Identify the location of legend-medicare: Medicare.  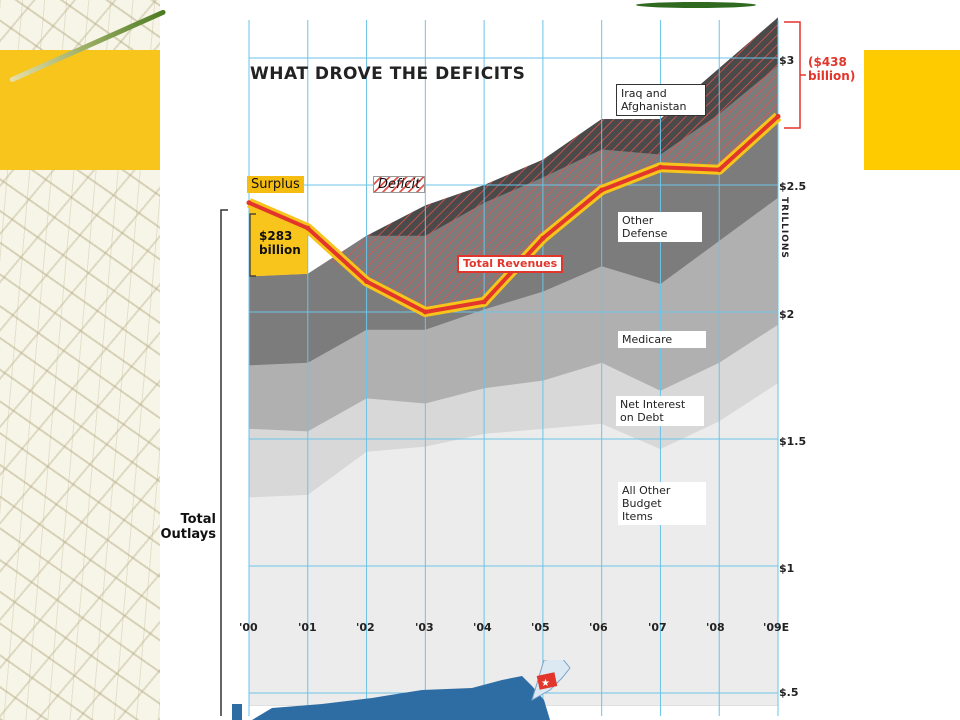
(662, 339).